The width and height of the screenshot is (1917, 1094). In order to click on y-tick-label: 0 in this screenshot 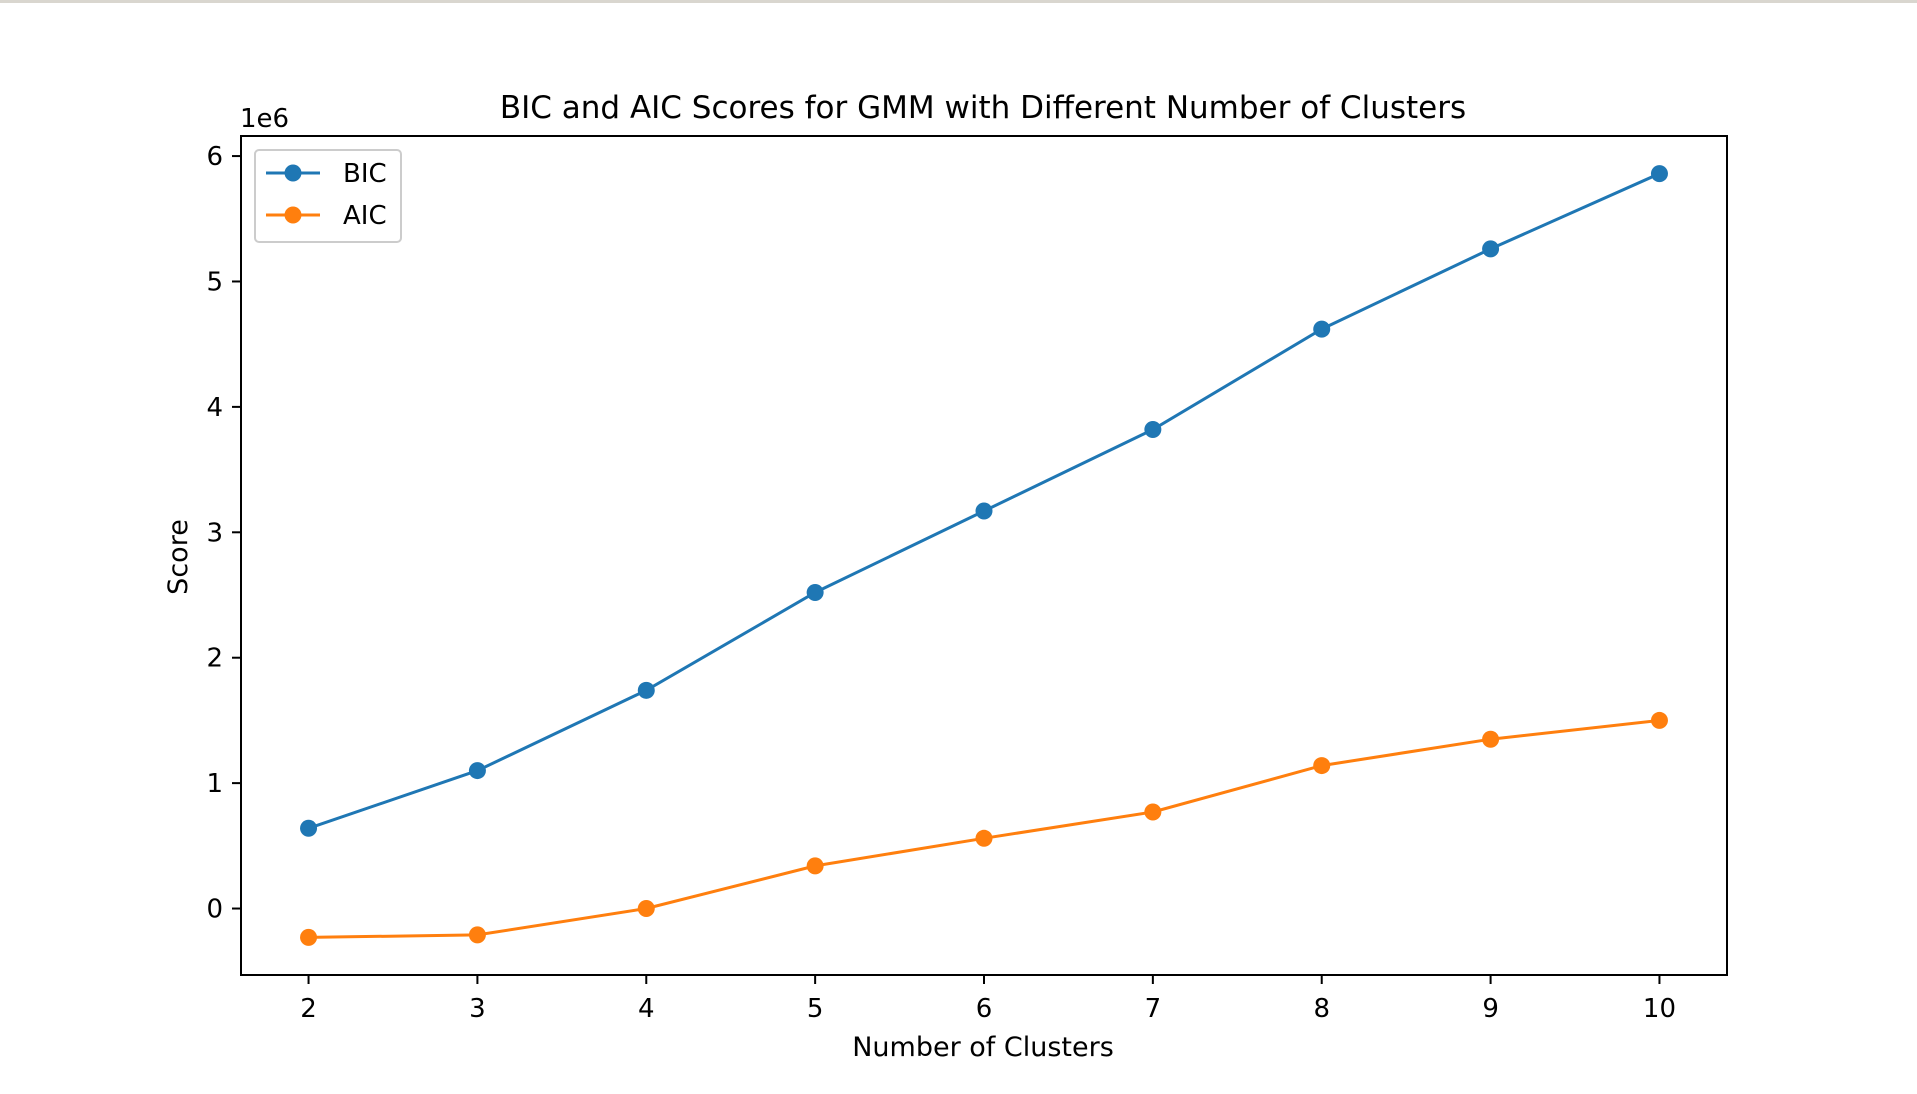, I will do `click(214, 910)`.